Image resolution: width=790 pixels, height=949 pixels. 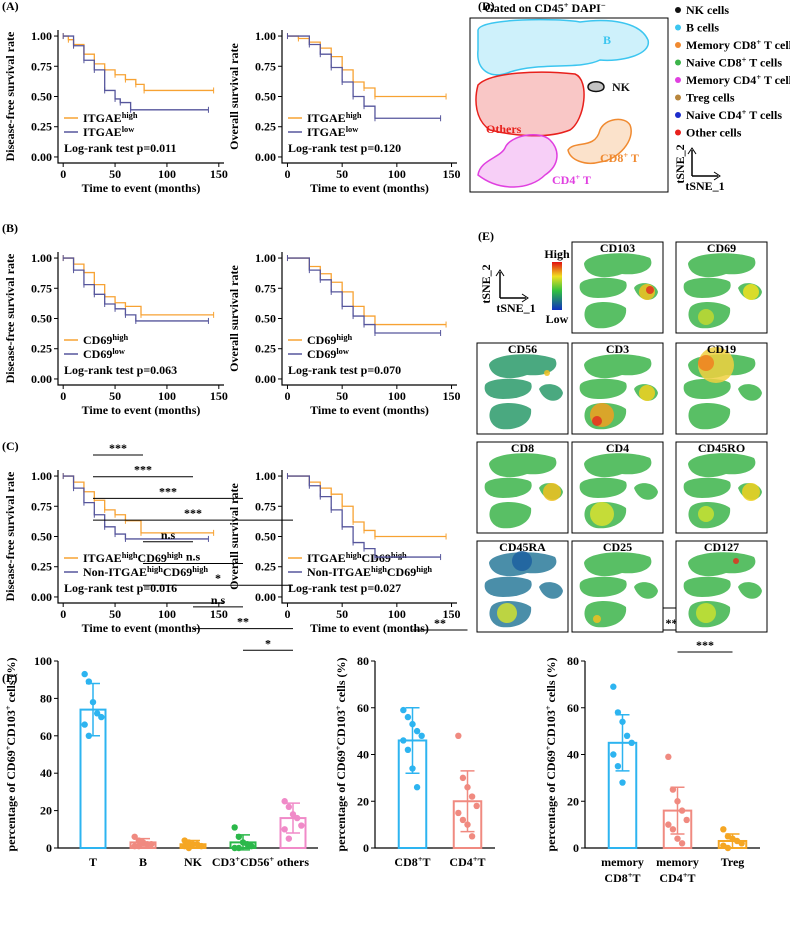 I want to click on cluster-label: Others, so click(x=504, y=129).